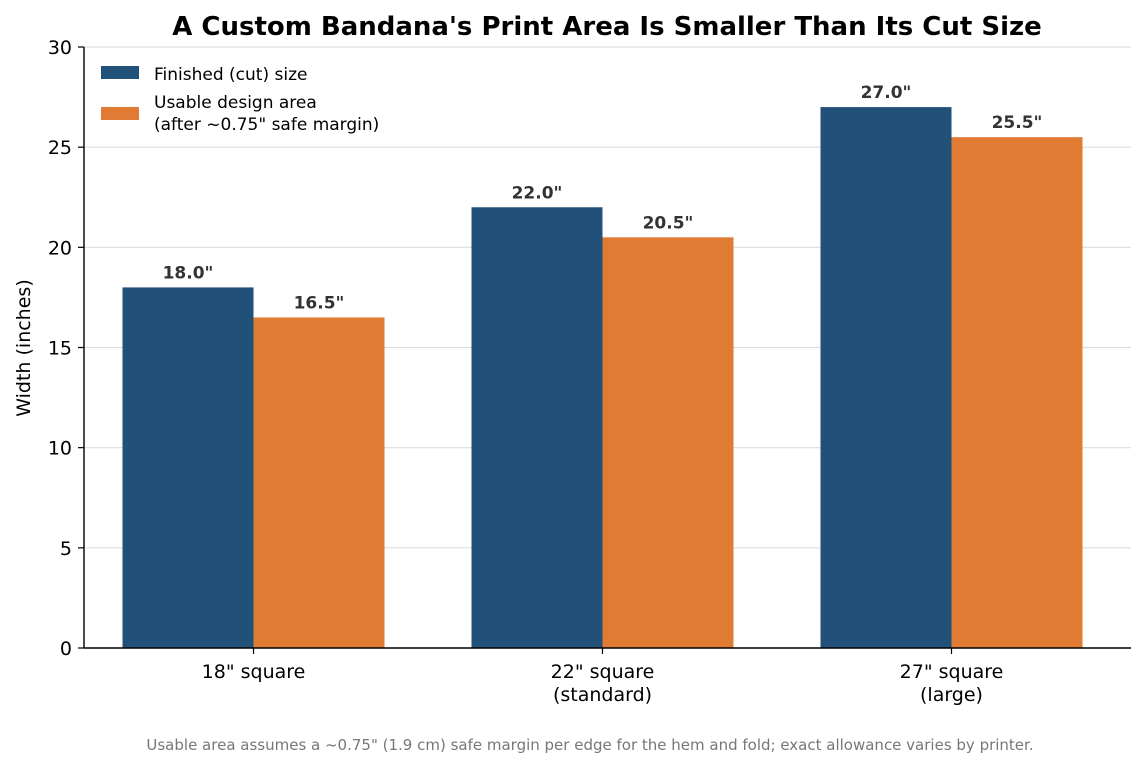 The height and width of the screenshot is (768, 1145). Describe the element at coordinates (537, 193) in the screenshot. I see `data-label: 22.0"` at that location.